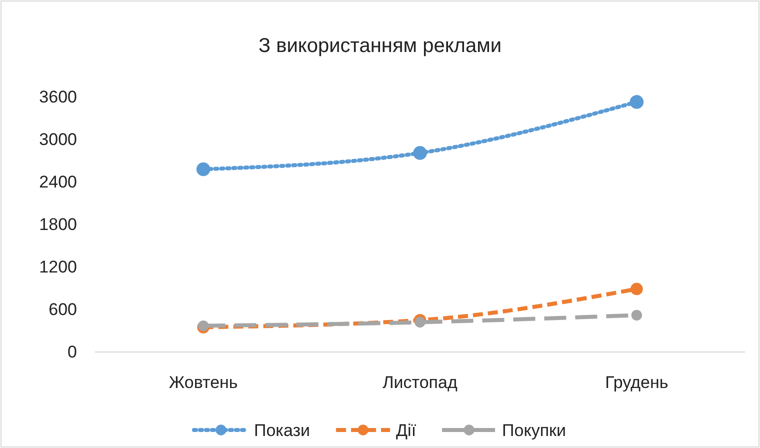  Describe the element at coordinates (62, 309) in the screenshot. I see `y-tick-label: 600` at that location.